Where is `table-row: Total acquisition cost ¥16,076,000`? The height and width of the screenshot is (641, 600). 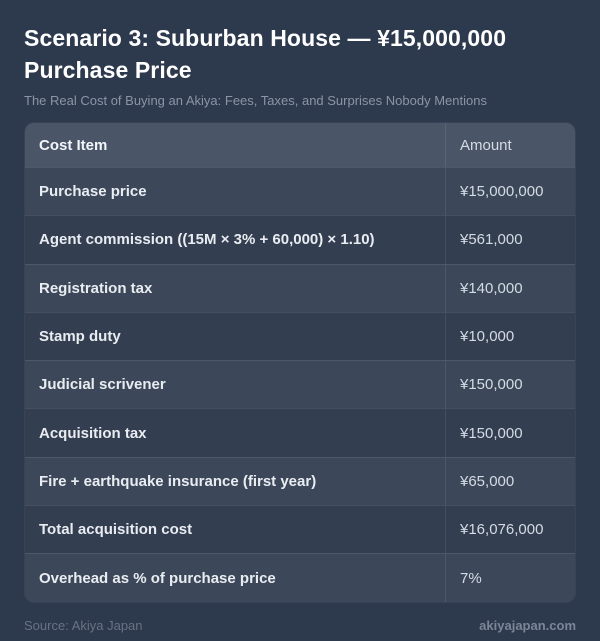
table-row: Total acquisition cost ¥16,076,000 is located at coordinates (300, 529).